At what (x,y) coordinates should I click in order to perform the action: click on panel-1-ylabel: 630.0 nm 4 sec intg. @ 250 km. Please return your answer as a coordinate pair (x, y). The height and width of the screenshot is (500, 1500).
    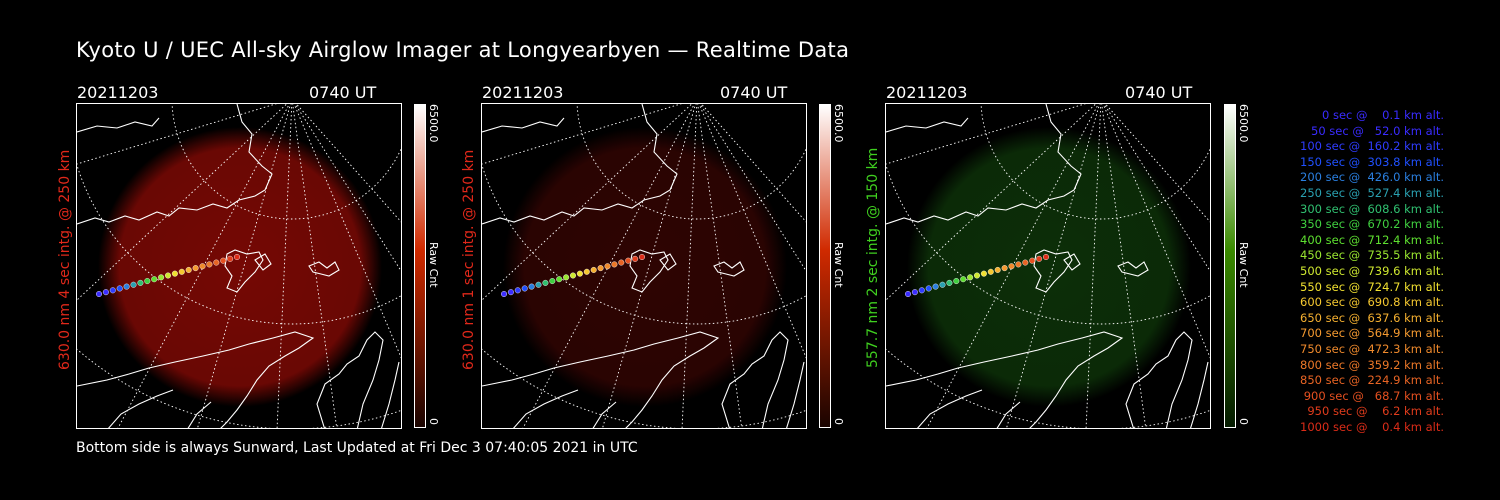
    Looking at the image, I should click on (65, 259).